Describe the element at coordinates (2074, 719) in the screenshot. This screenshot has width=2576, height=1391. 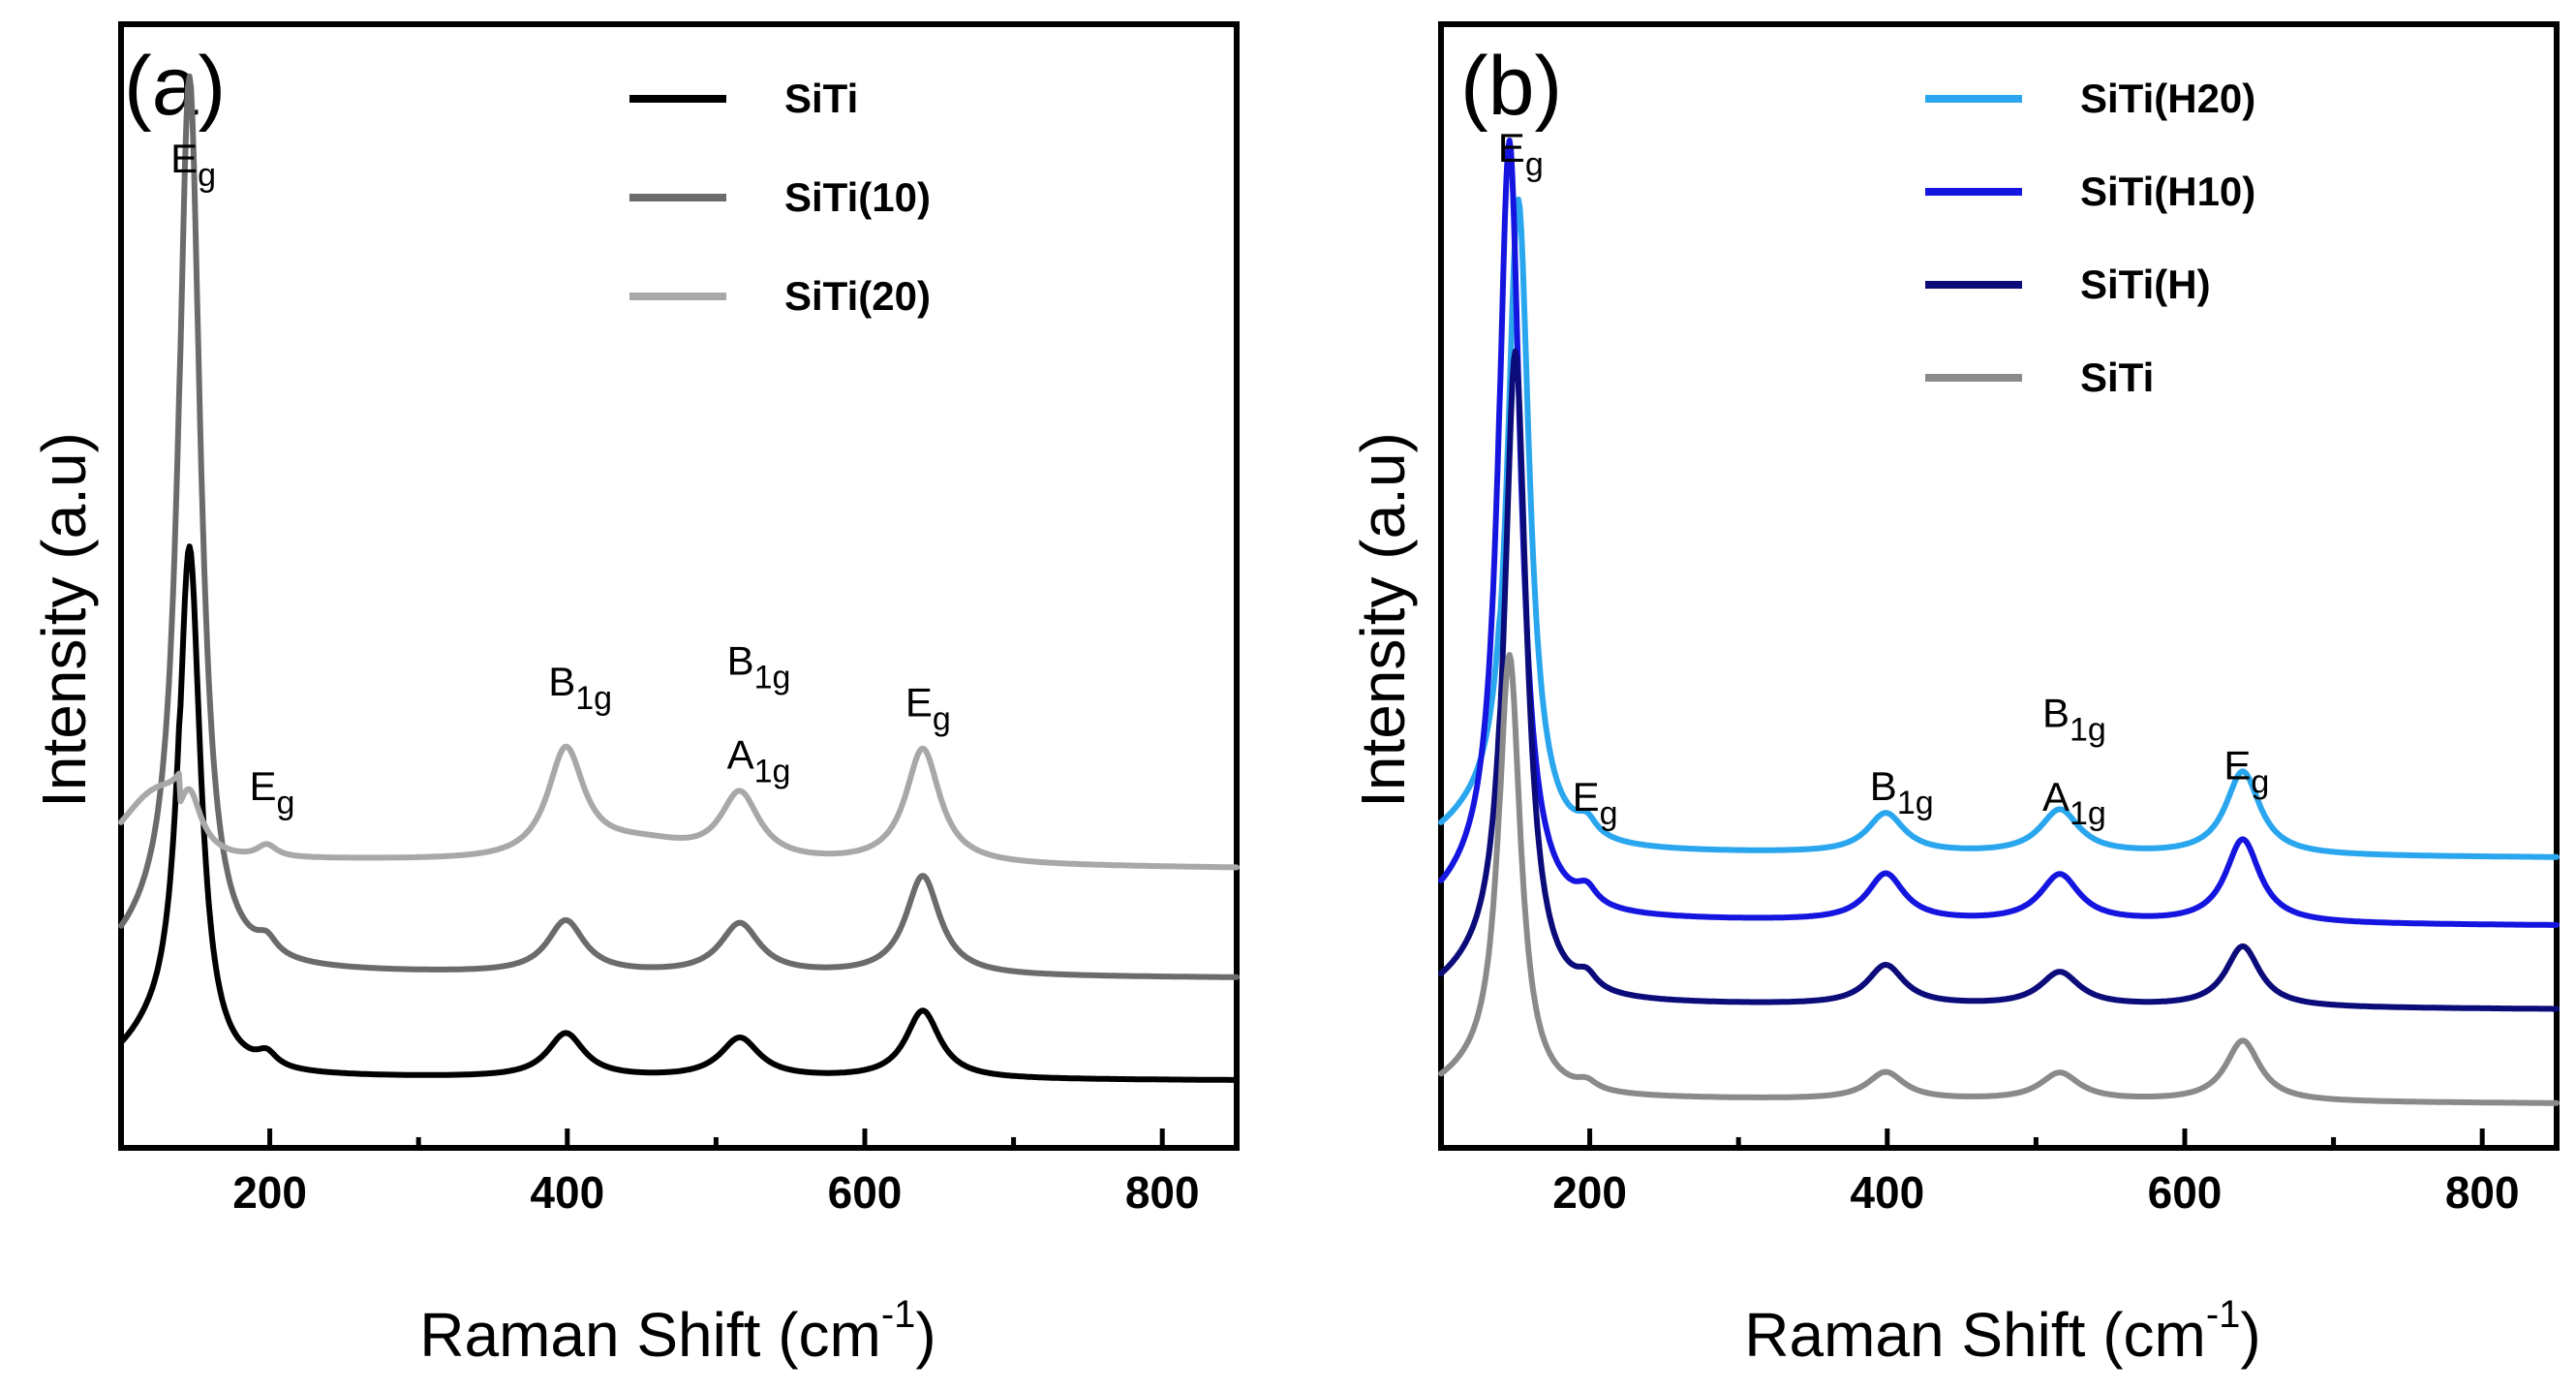
I see `peak-label-b-3: B1g` at that location.